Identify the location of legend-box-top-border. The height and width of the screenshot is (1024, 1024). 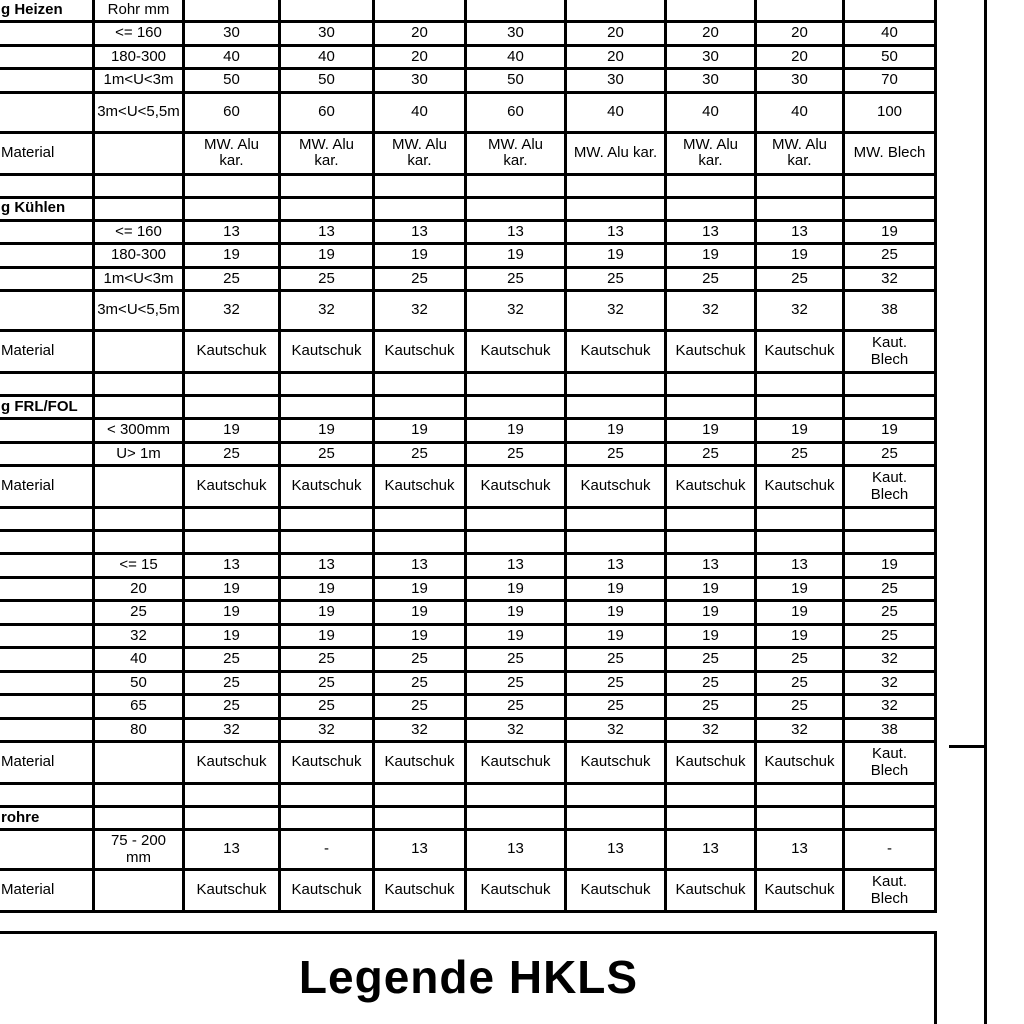
(468, 932).